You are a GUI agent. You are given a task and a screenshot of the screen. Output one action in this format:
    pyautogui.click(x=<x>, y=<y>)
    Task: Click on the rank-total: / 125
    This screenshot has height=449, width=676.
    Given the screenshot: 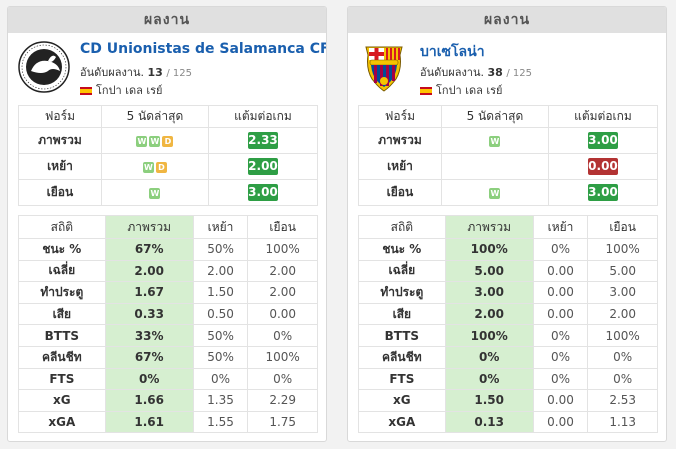 What is the action you would take?
    pyautogui.click(x=519, y=73)
    